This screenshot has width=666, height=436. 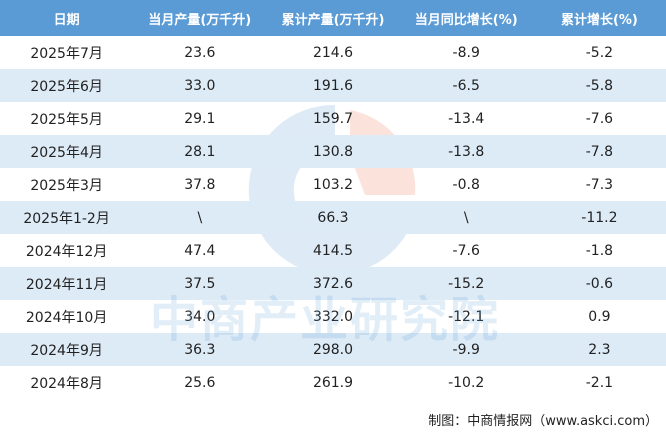 What do you see at coordinates (466, 85) in the screenshot?
I see `table-cell: -6.5` at bounding box center [466, 85].